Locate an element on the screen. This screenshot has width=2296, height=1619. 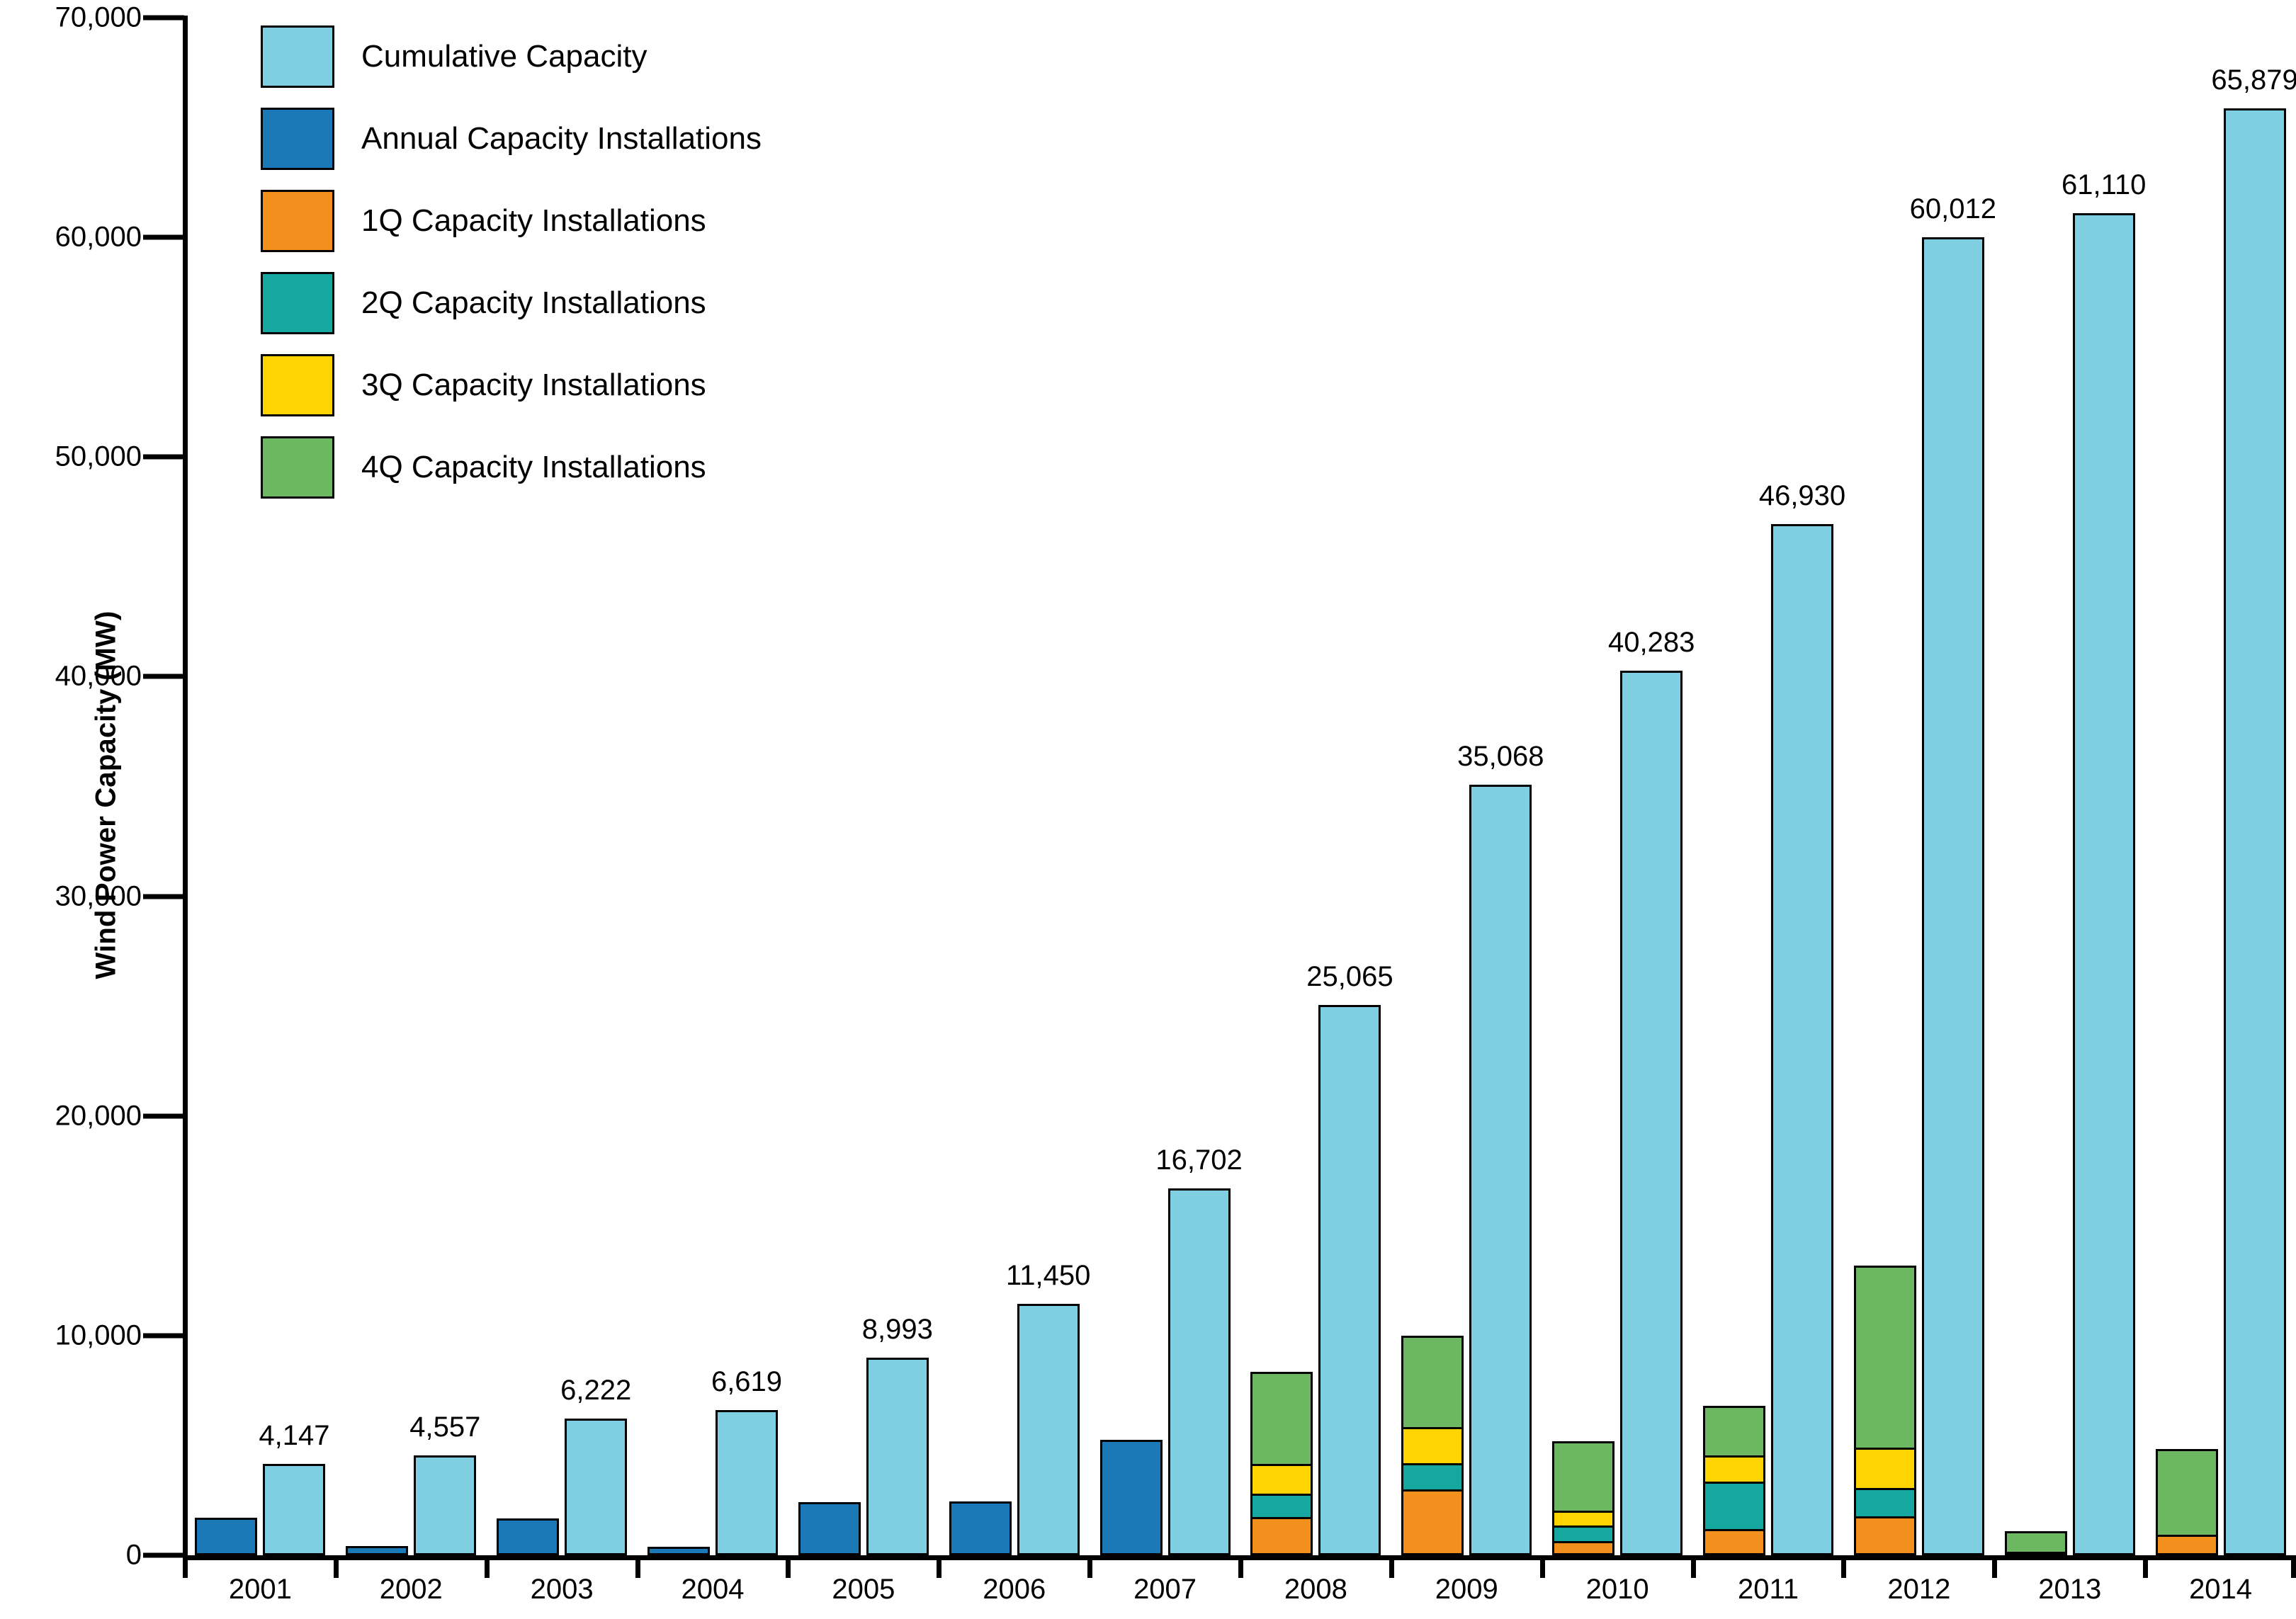
x-tick-label: 2001 is located at coordinates (260, 1589).